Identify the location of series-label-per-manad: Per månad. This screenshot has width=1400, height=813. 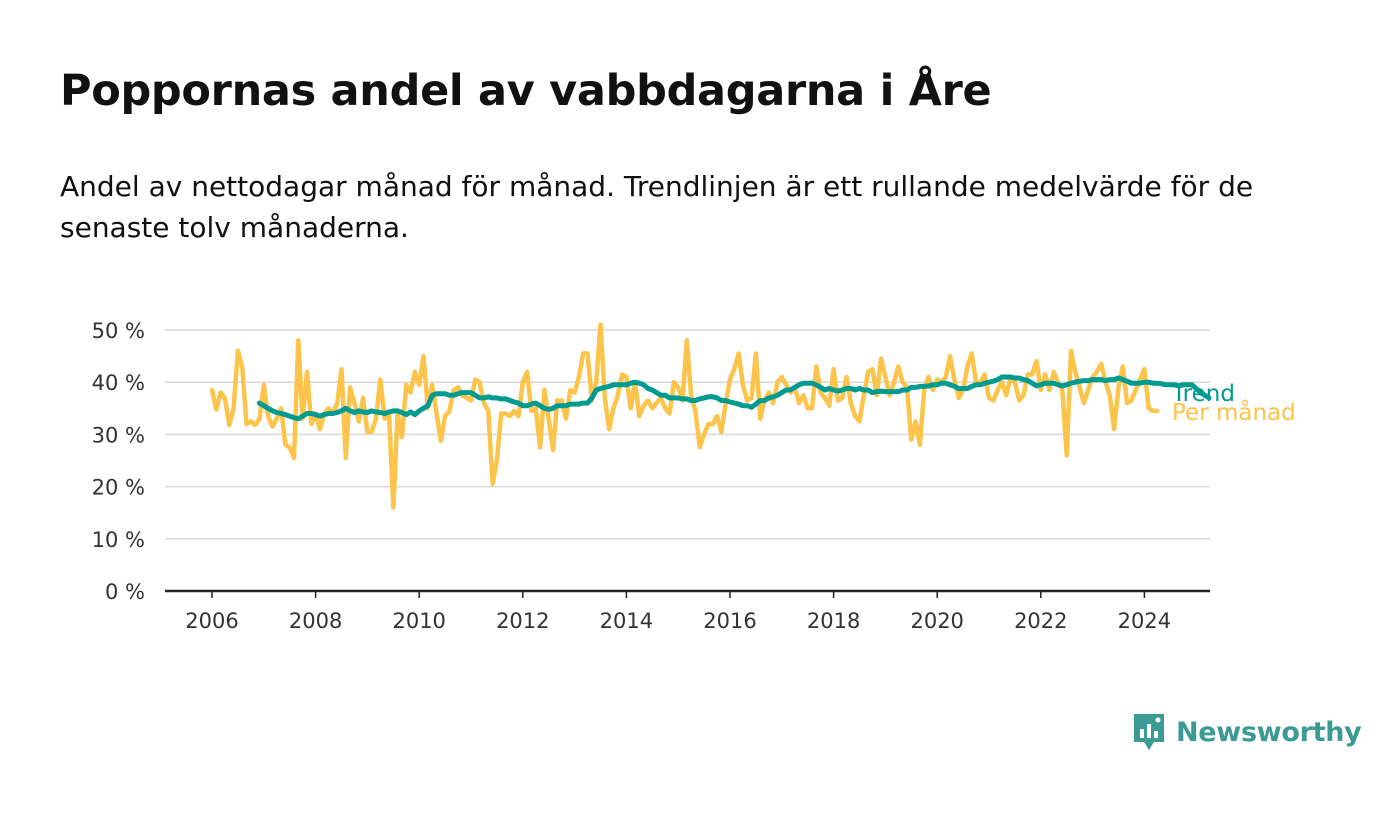
(1234, 412).